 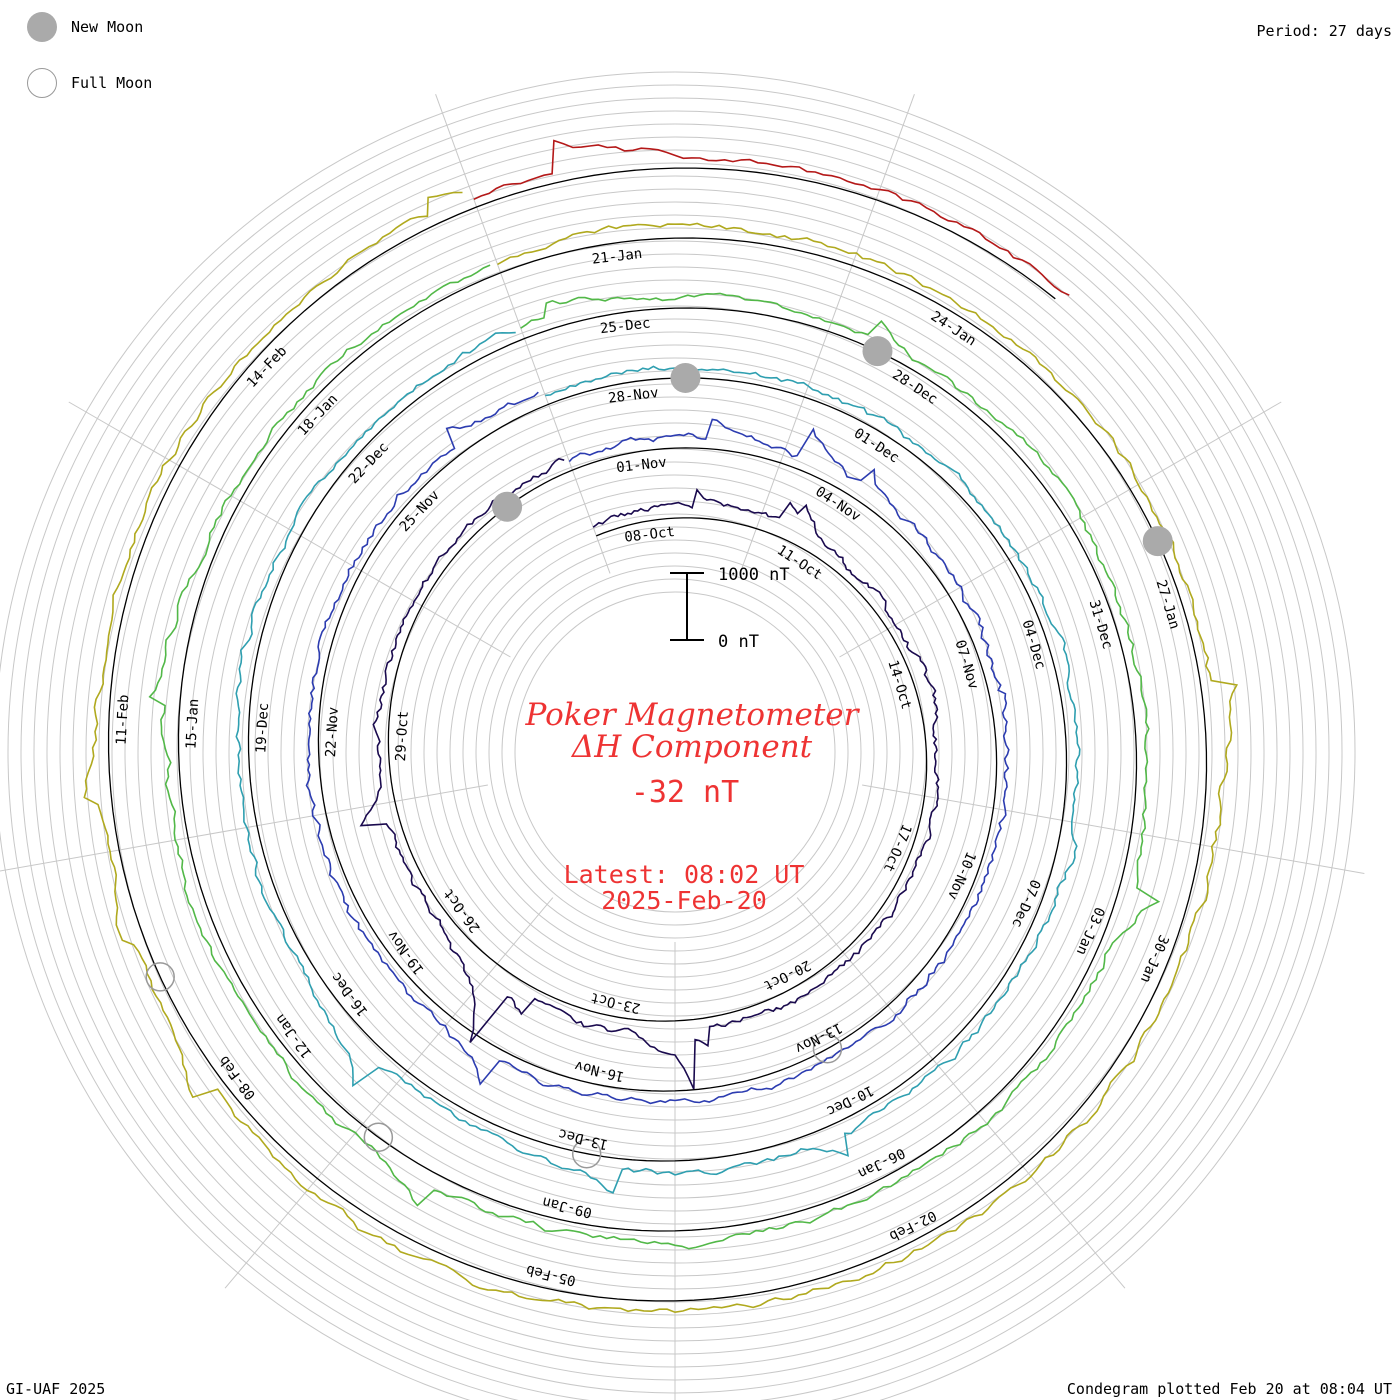 I want to click on date-tick-label: 29-Oct, so click(x=402, y=735).